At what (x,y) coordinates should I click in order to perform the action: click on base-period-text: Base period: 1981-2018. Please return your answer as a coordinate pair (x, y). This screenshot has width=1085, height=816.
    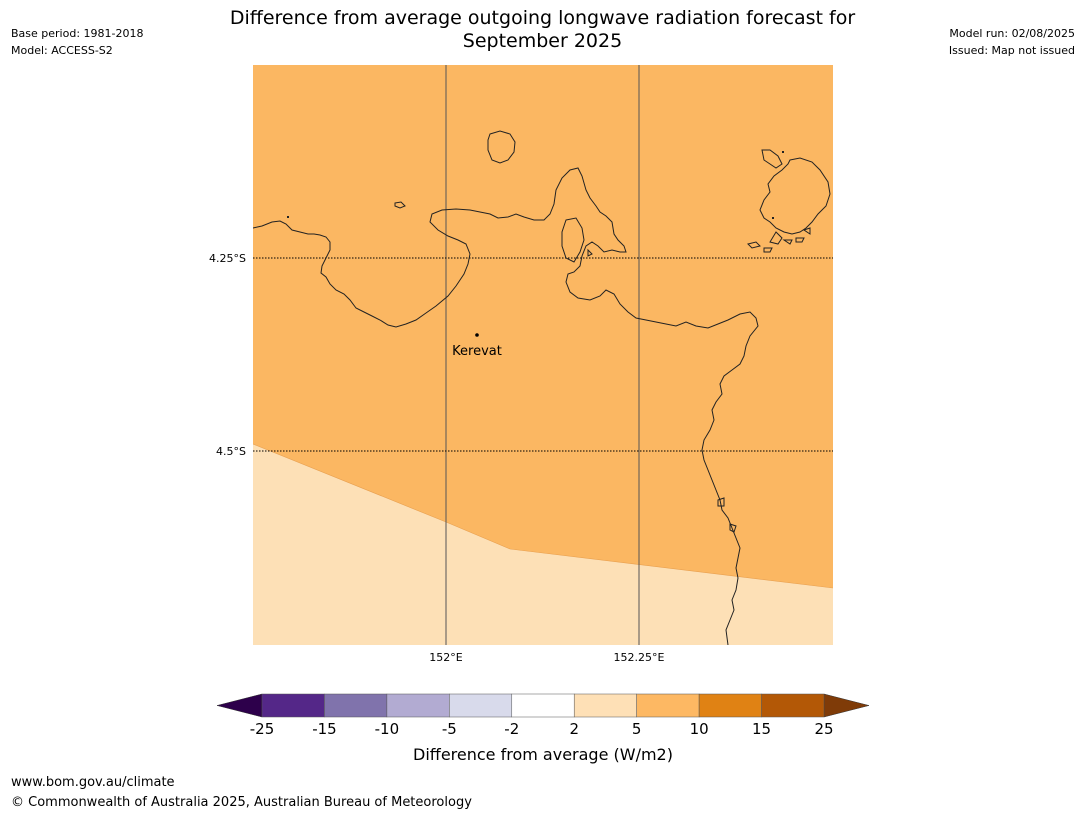
    Looking at the image, I should click on (77, 33).